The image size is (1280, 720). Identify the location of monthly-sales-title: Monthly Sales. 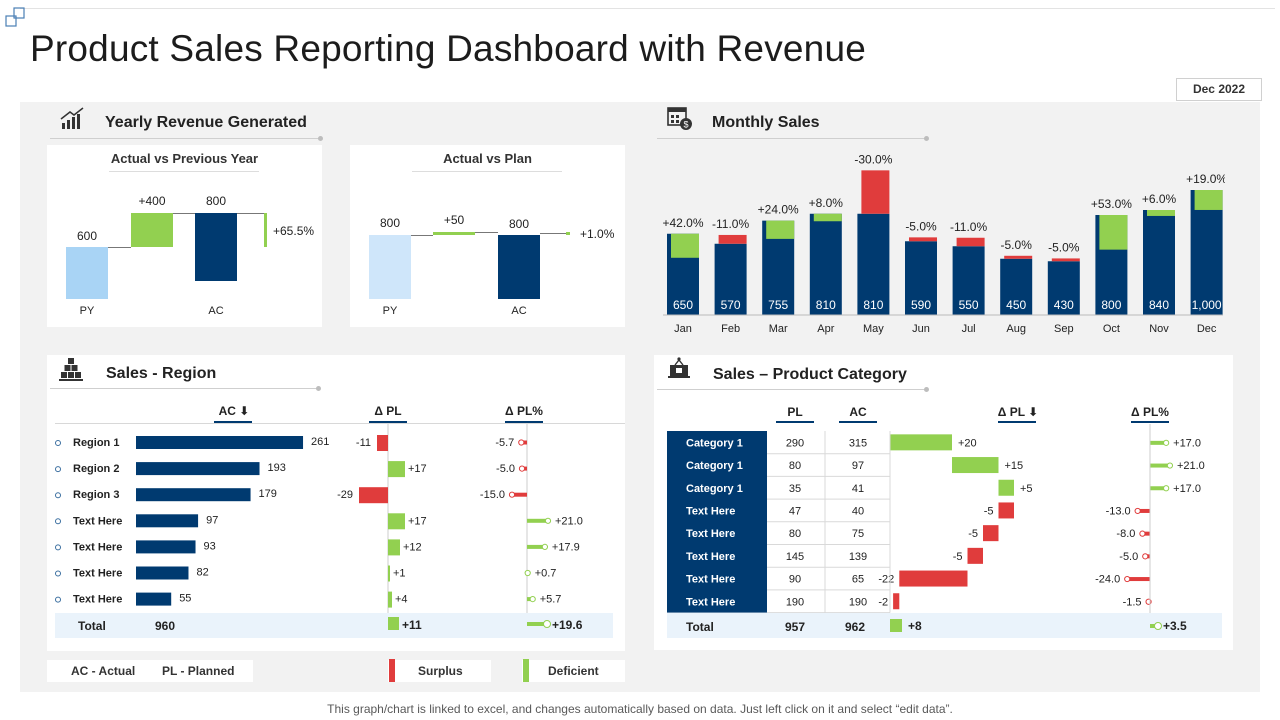
(766, 122).